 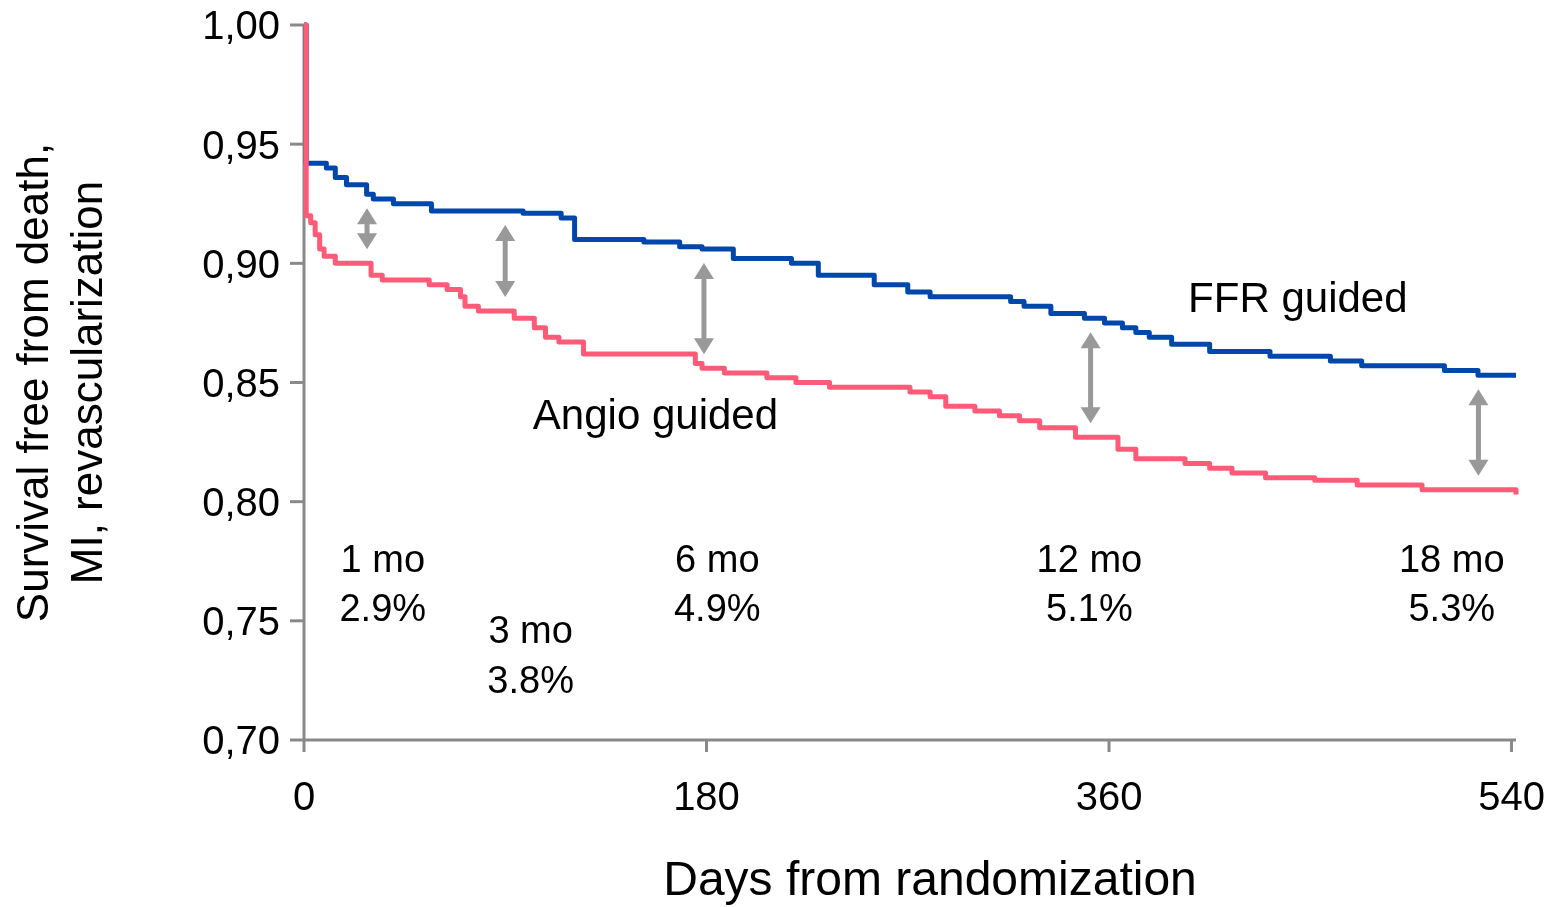 What do you see at coordinates (1511, 796) in the screenshot?
I see `x-tick-label: 540` at bounding box center [1511, 796].